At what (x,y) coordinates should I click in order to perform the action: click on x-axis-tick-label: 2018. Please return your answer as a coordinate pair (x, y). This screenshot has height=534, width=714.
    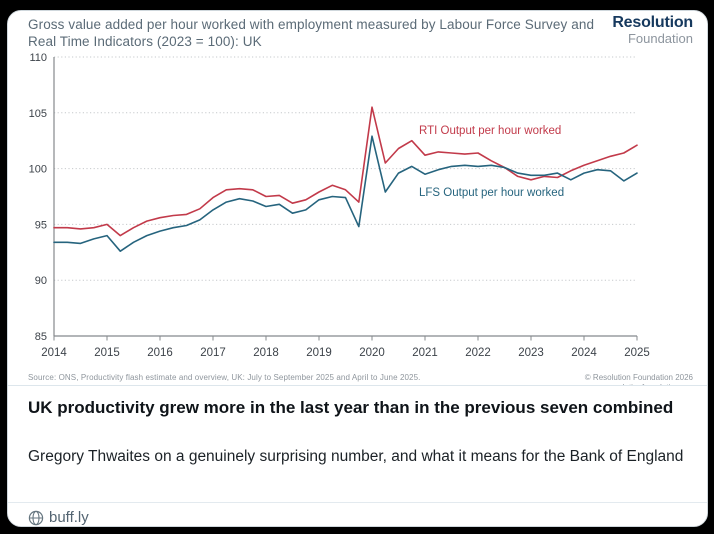
    Looking at the image, I should click on (266, 353).